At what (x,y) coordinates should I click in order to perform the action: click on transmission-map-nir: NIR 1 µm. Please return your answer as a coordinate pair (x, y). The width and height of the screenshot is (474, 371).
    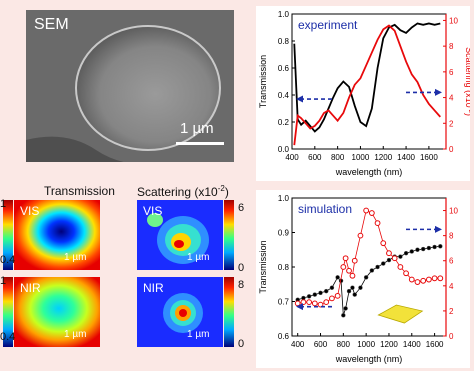
    Looking at the image, I should click on (57, 312).